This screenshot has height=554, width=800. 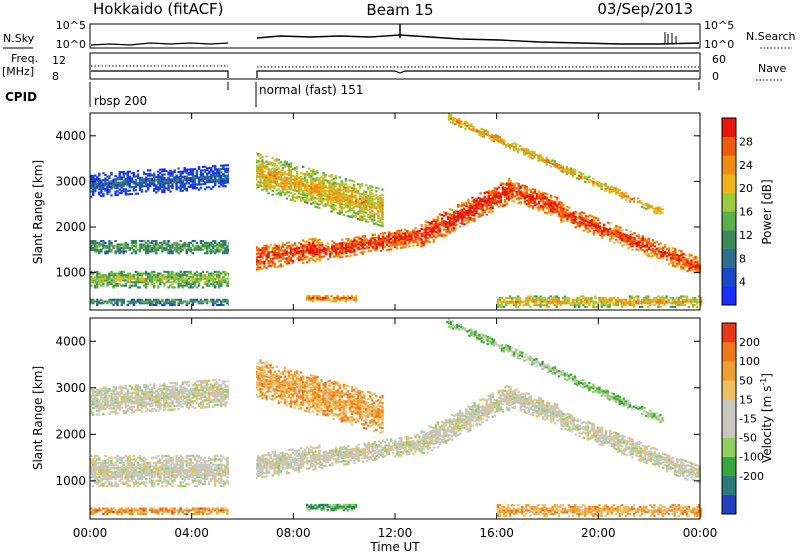 I want to click on cpid-segment-1-marker, so click(x=159, y=94).